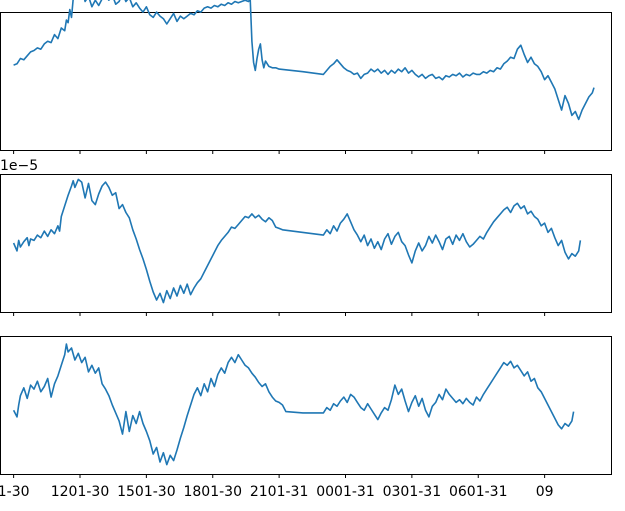  I want to click on x-tick-label: 1501-30, so click(146, 492).